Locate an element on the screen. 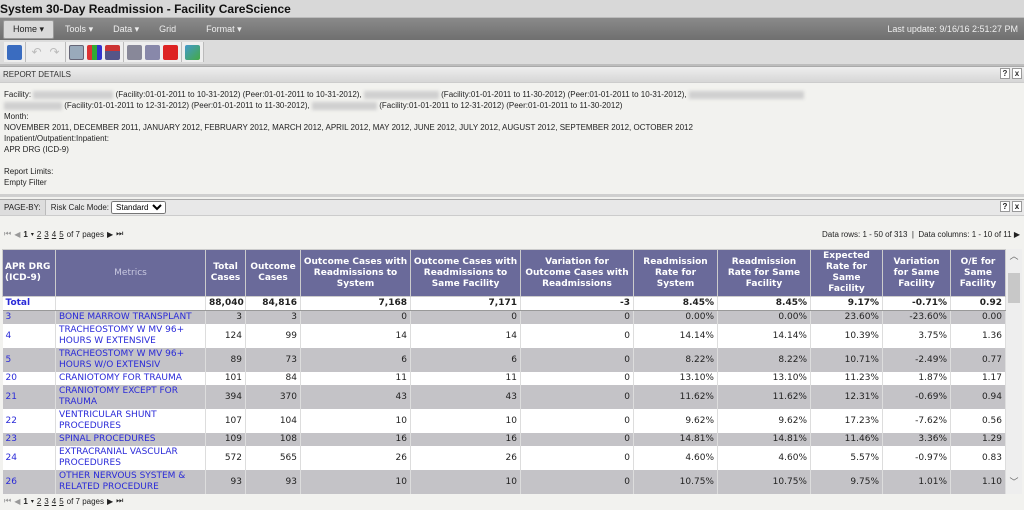  cell: 0.00% is located at coordinates (764, 317).